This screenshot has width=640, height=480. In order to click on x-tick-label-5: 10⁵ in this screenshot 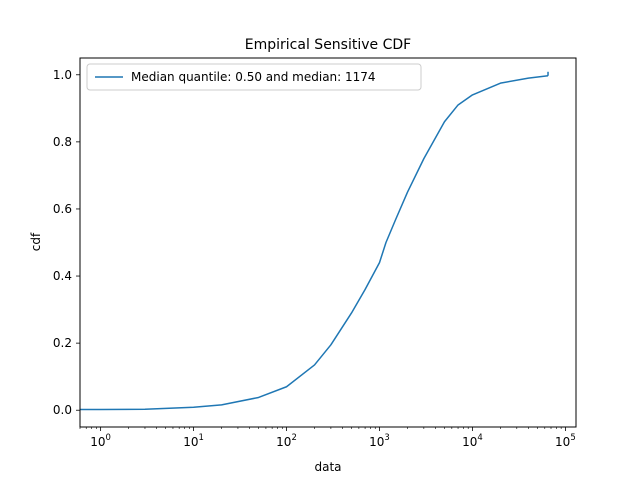, I will do `click(565, 441)`.